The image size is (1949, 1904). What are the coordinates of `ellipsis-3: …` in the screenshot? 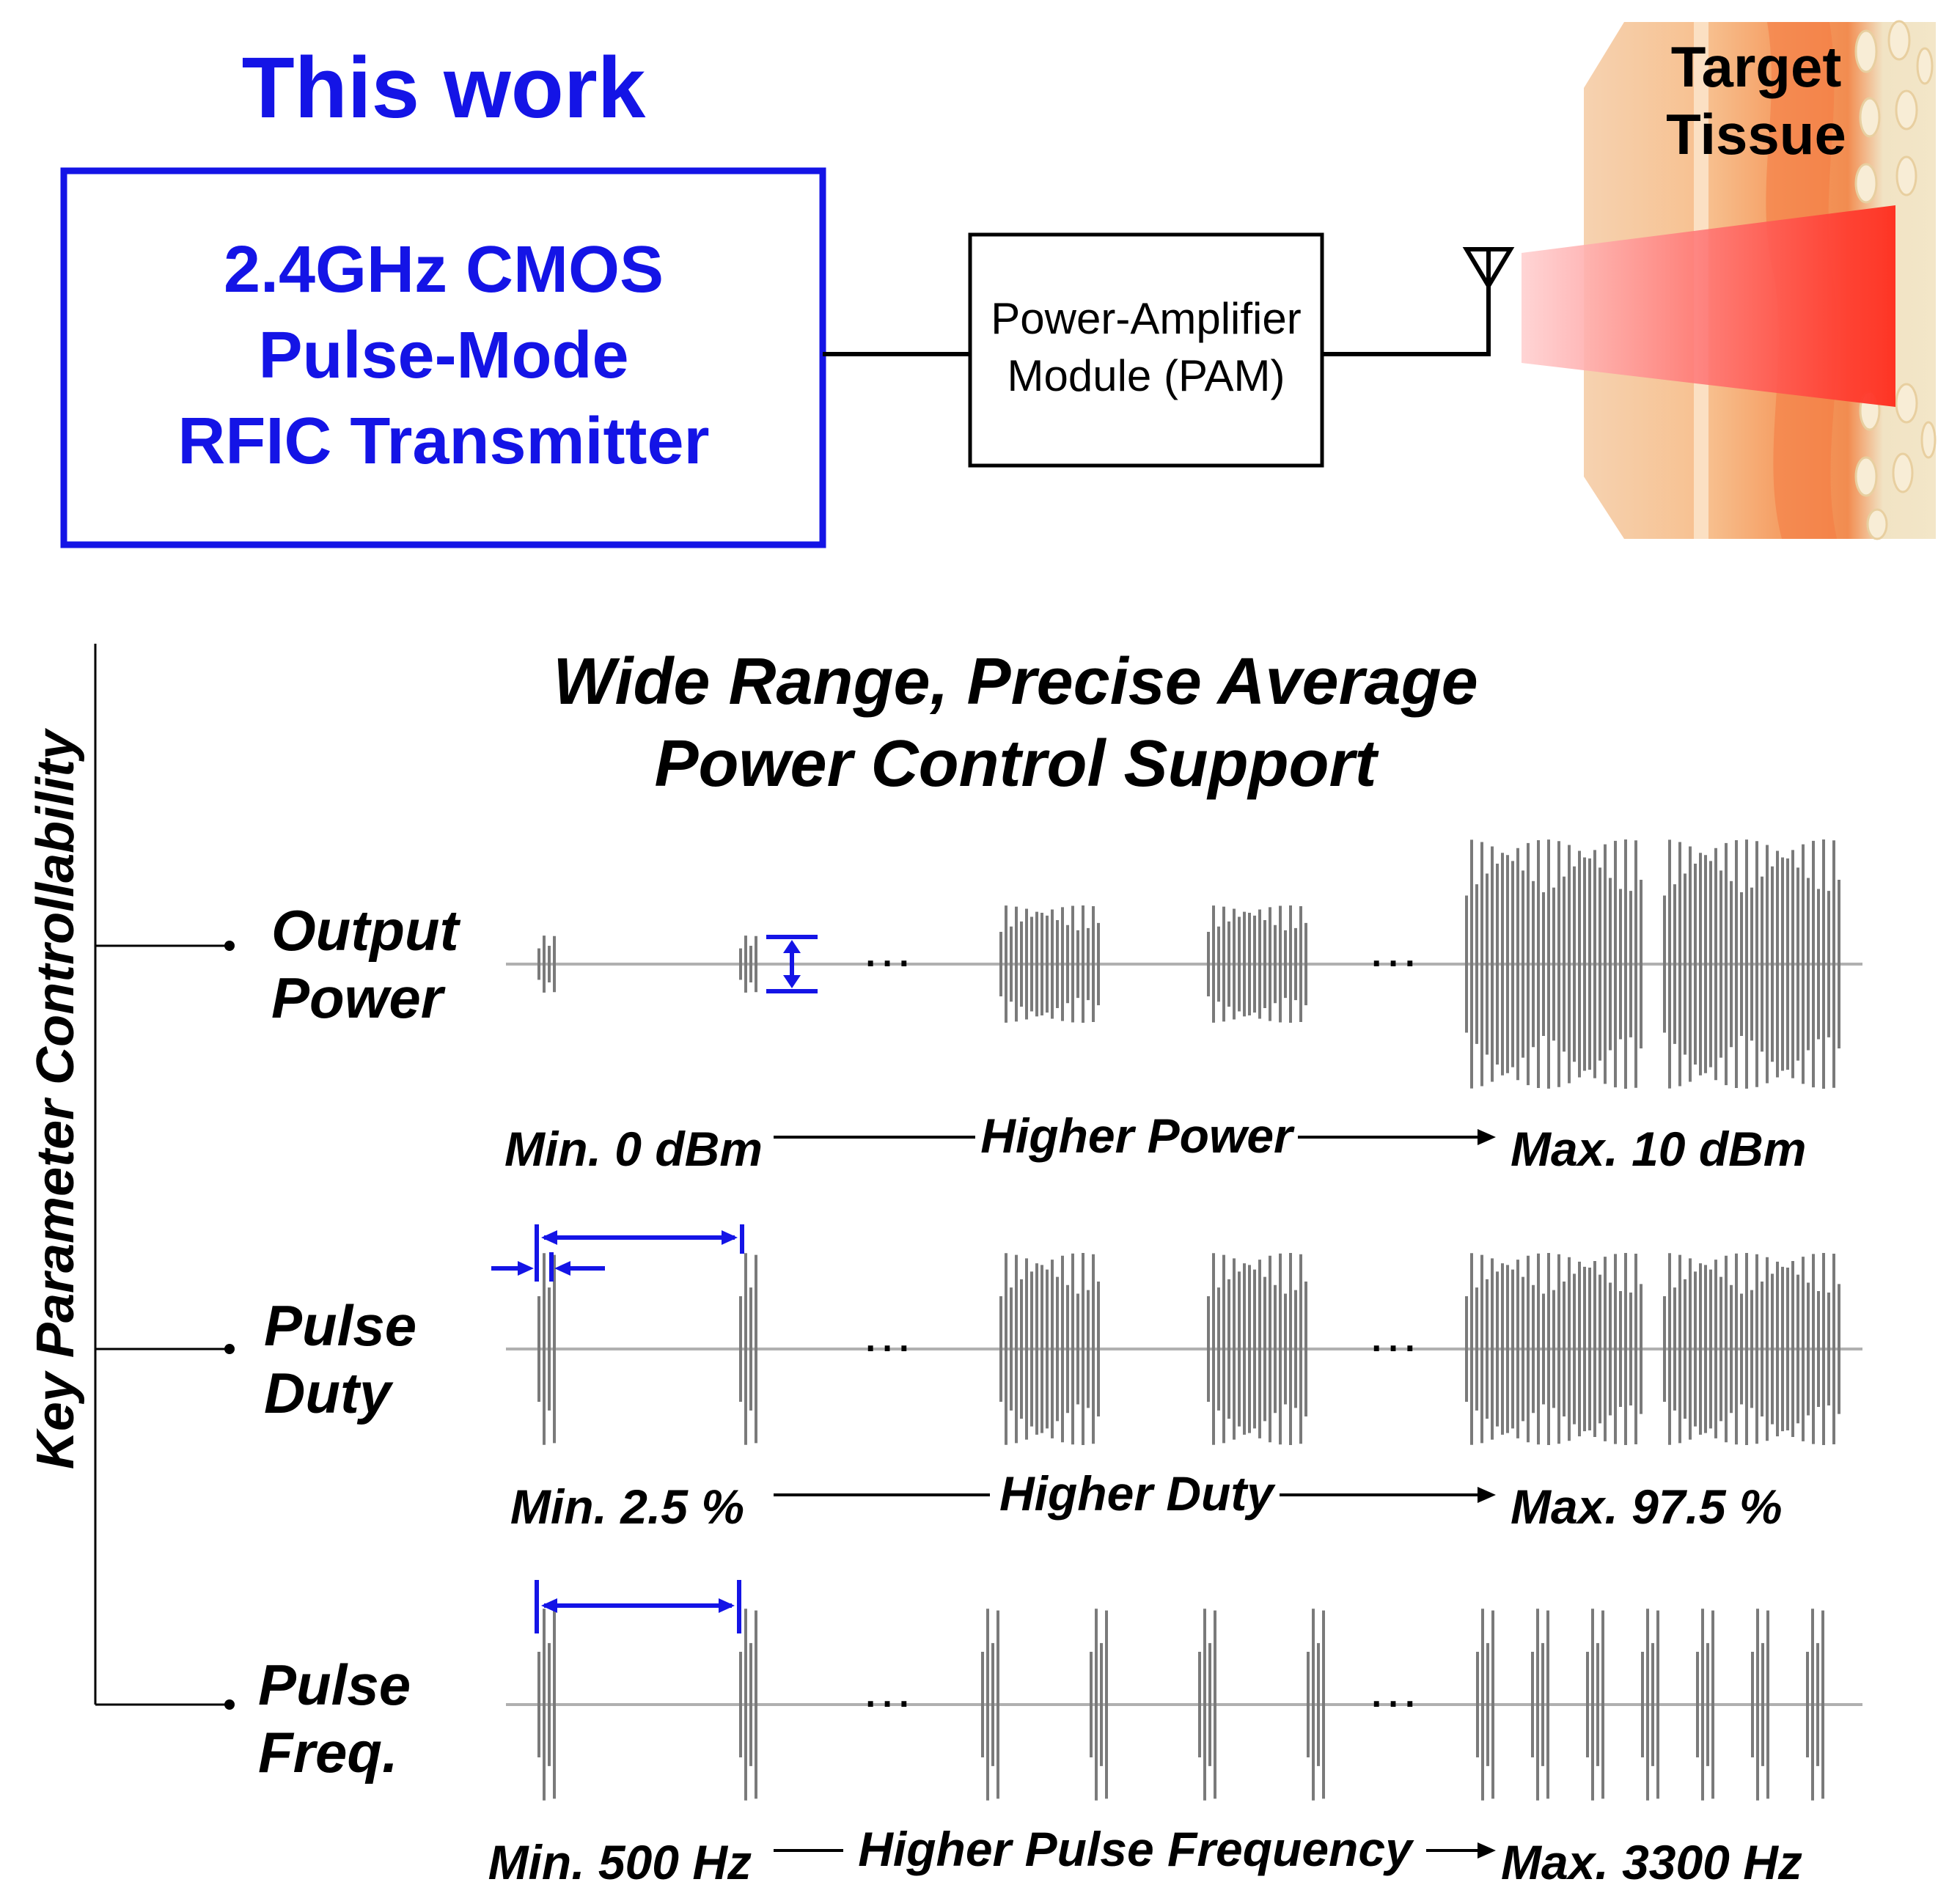 It's located at (887, 1334).